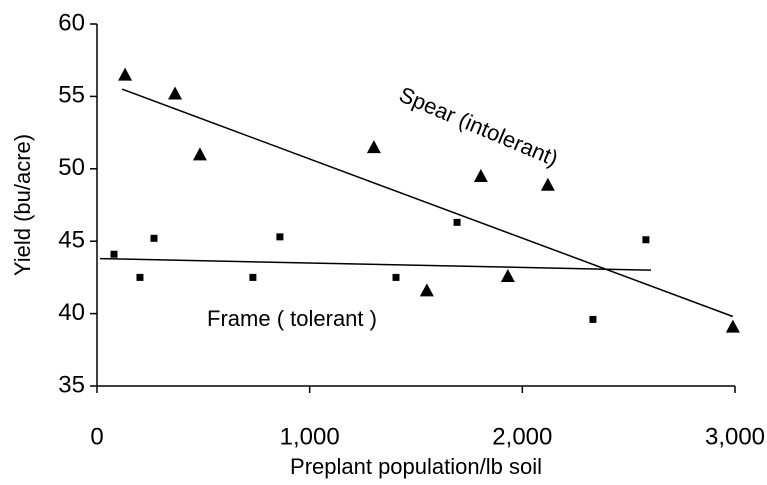 This screenshot has width=767, height=485. What do you see at coordinates (71, 22) in the screenshot?
I see `y-tick-label: 60` at bounding box center [71, 22].